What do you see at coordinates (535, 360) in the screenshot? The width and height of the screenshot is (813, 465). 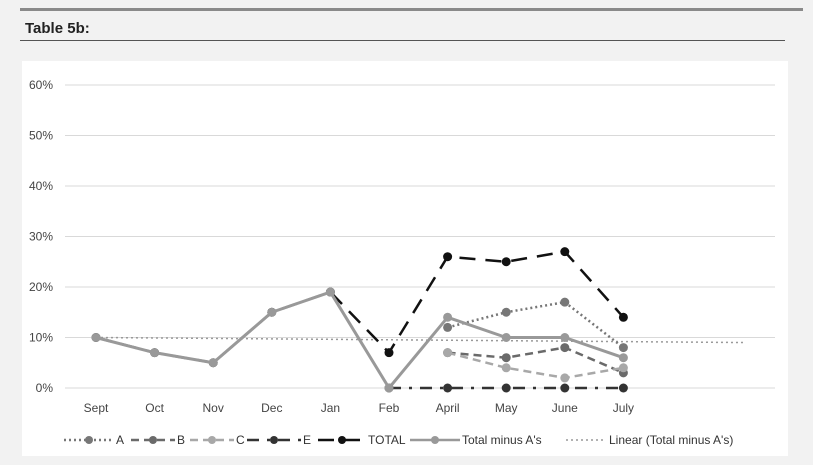 I see `series-line-b` at bounding box center [535, 360].